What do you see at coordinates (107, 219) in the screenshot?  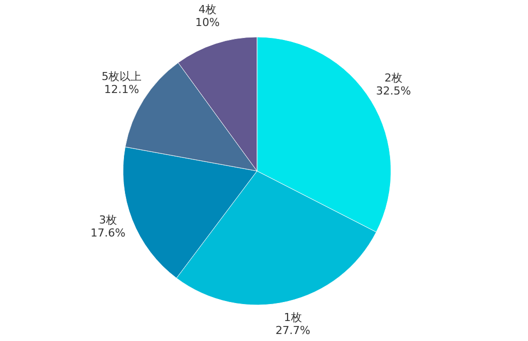 I see `slice-label: 3枚` at bounding box center [107, 219].